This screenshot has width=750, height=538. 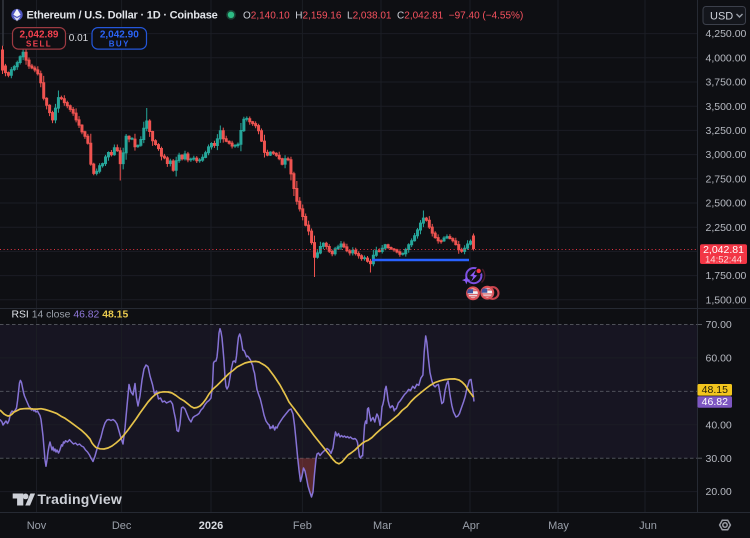 I want to click on svg-text: Feb, so click(x=302, y=526).